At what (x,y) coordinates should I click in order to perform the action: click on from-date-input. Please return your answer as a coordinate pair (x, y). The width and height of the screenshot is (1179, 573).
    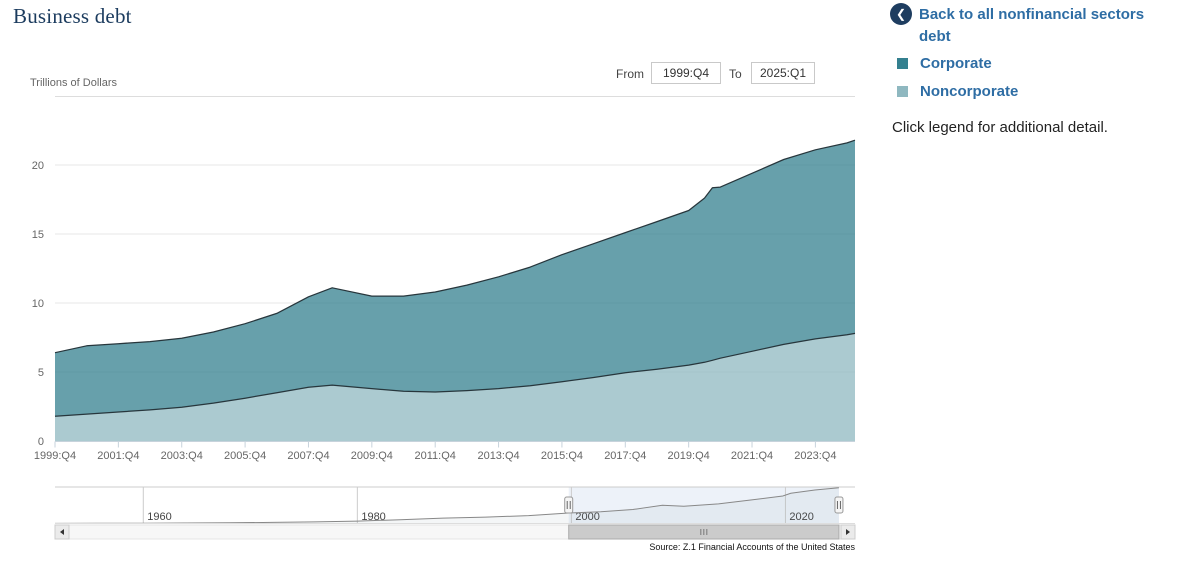
    Looking at the image, I should click on (686, 73).